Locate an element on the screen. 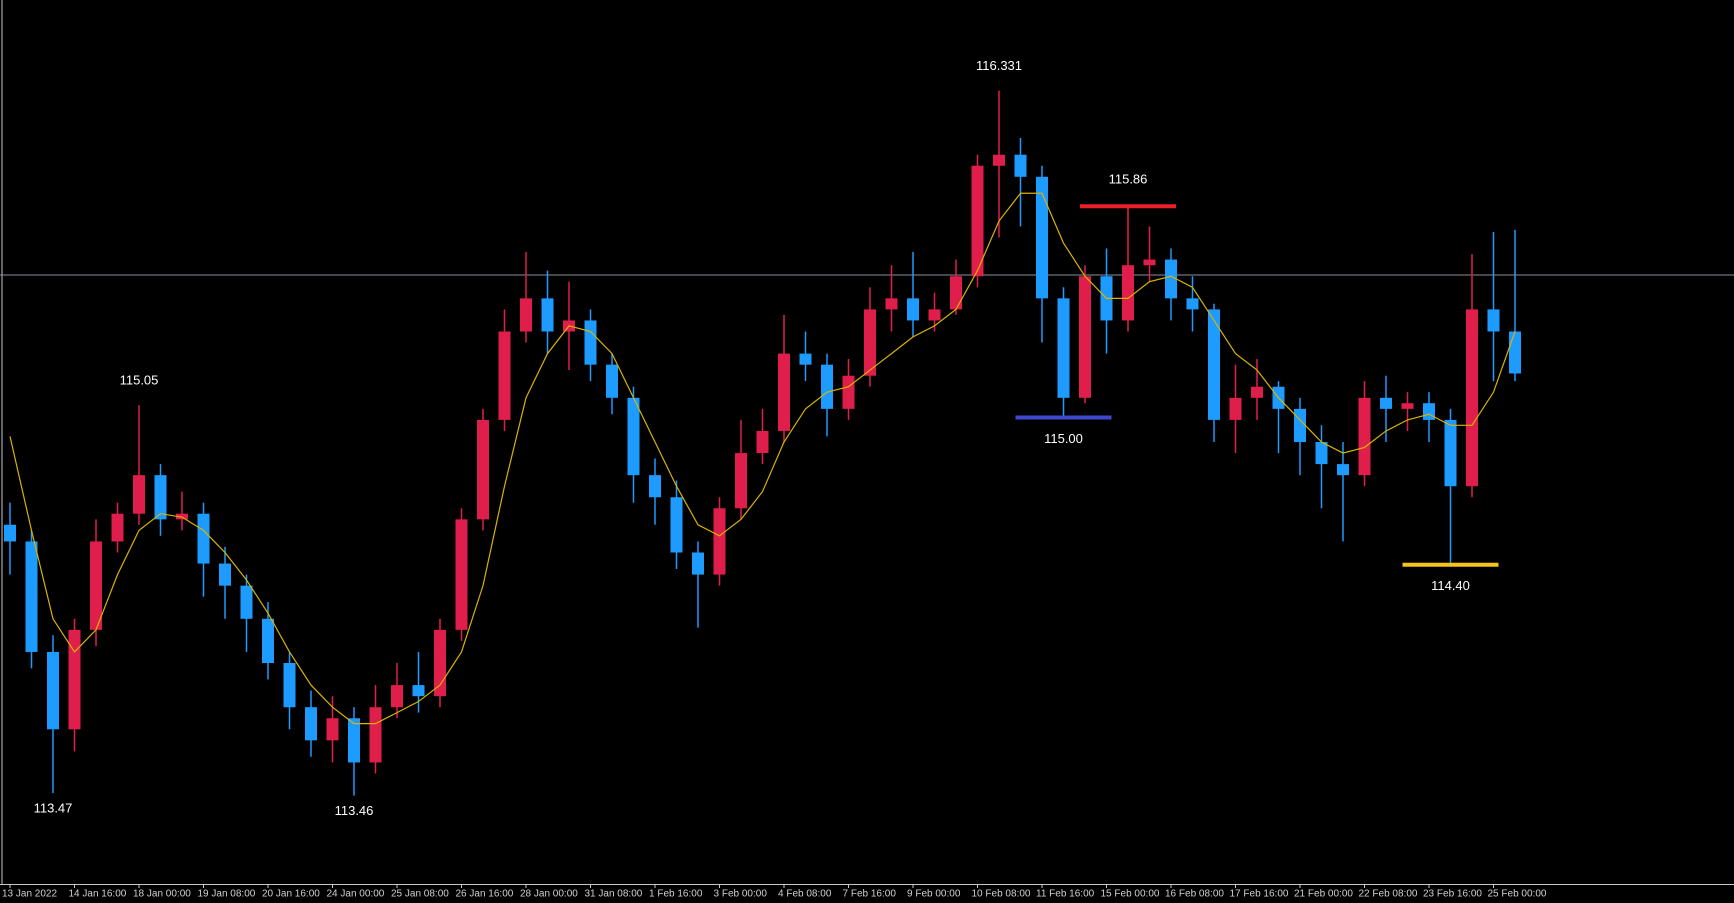 The image size is (1734, 903). x-tick-label: 1 Feb 16:00 is located at coordinates (676, 894).